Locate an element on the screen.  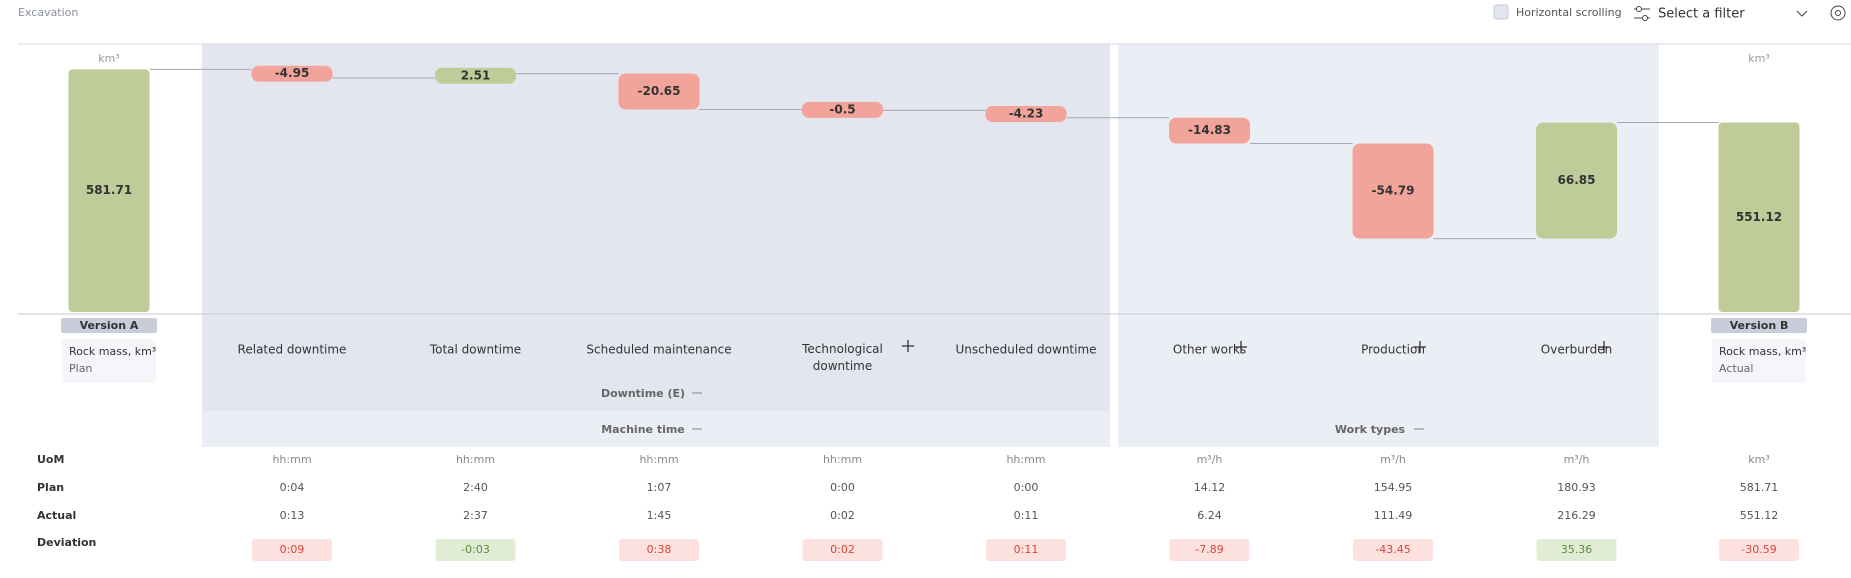
deviation-value: 0:38 is located at coordinates (659, 549).